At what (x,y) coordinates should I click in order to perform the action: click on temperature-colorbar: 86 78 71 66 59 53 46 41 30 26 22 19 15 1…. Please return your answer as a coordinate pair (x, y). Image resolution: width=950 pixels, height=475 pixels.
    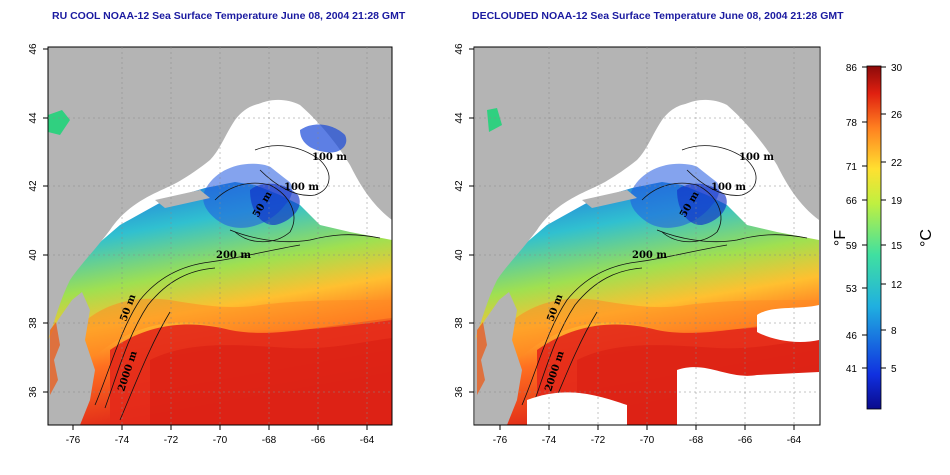
    Looking at the image, I should click on (883, 236).